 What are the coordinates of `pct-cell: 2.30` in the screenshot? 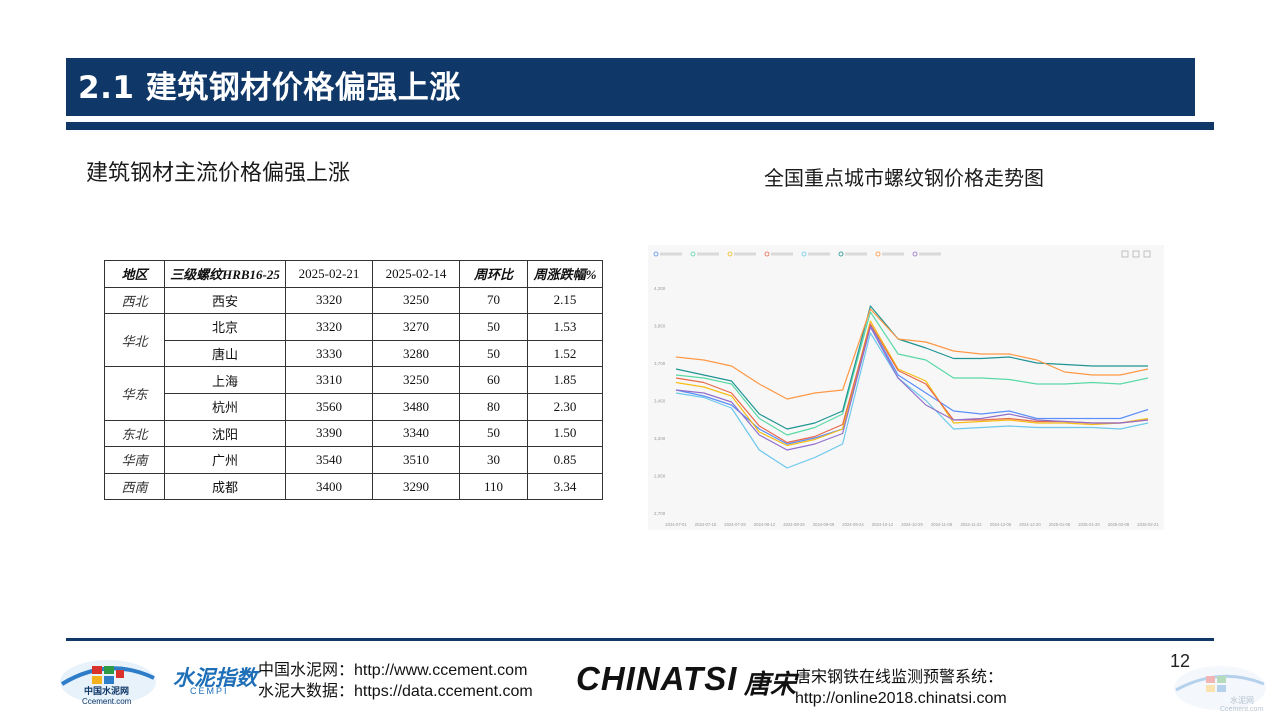 It's located at (565, 406).